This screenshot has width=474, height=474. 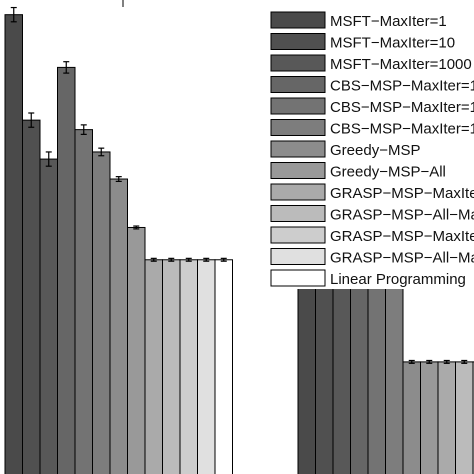 What do you see at coordinates (402, 215) in the screenshot?
I see `legend-label-10: GRASP−MSP−All−MaxIter=1` at bounding box center [402, 215].